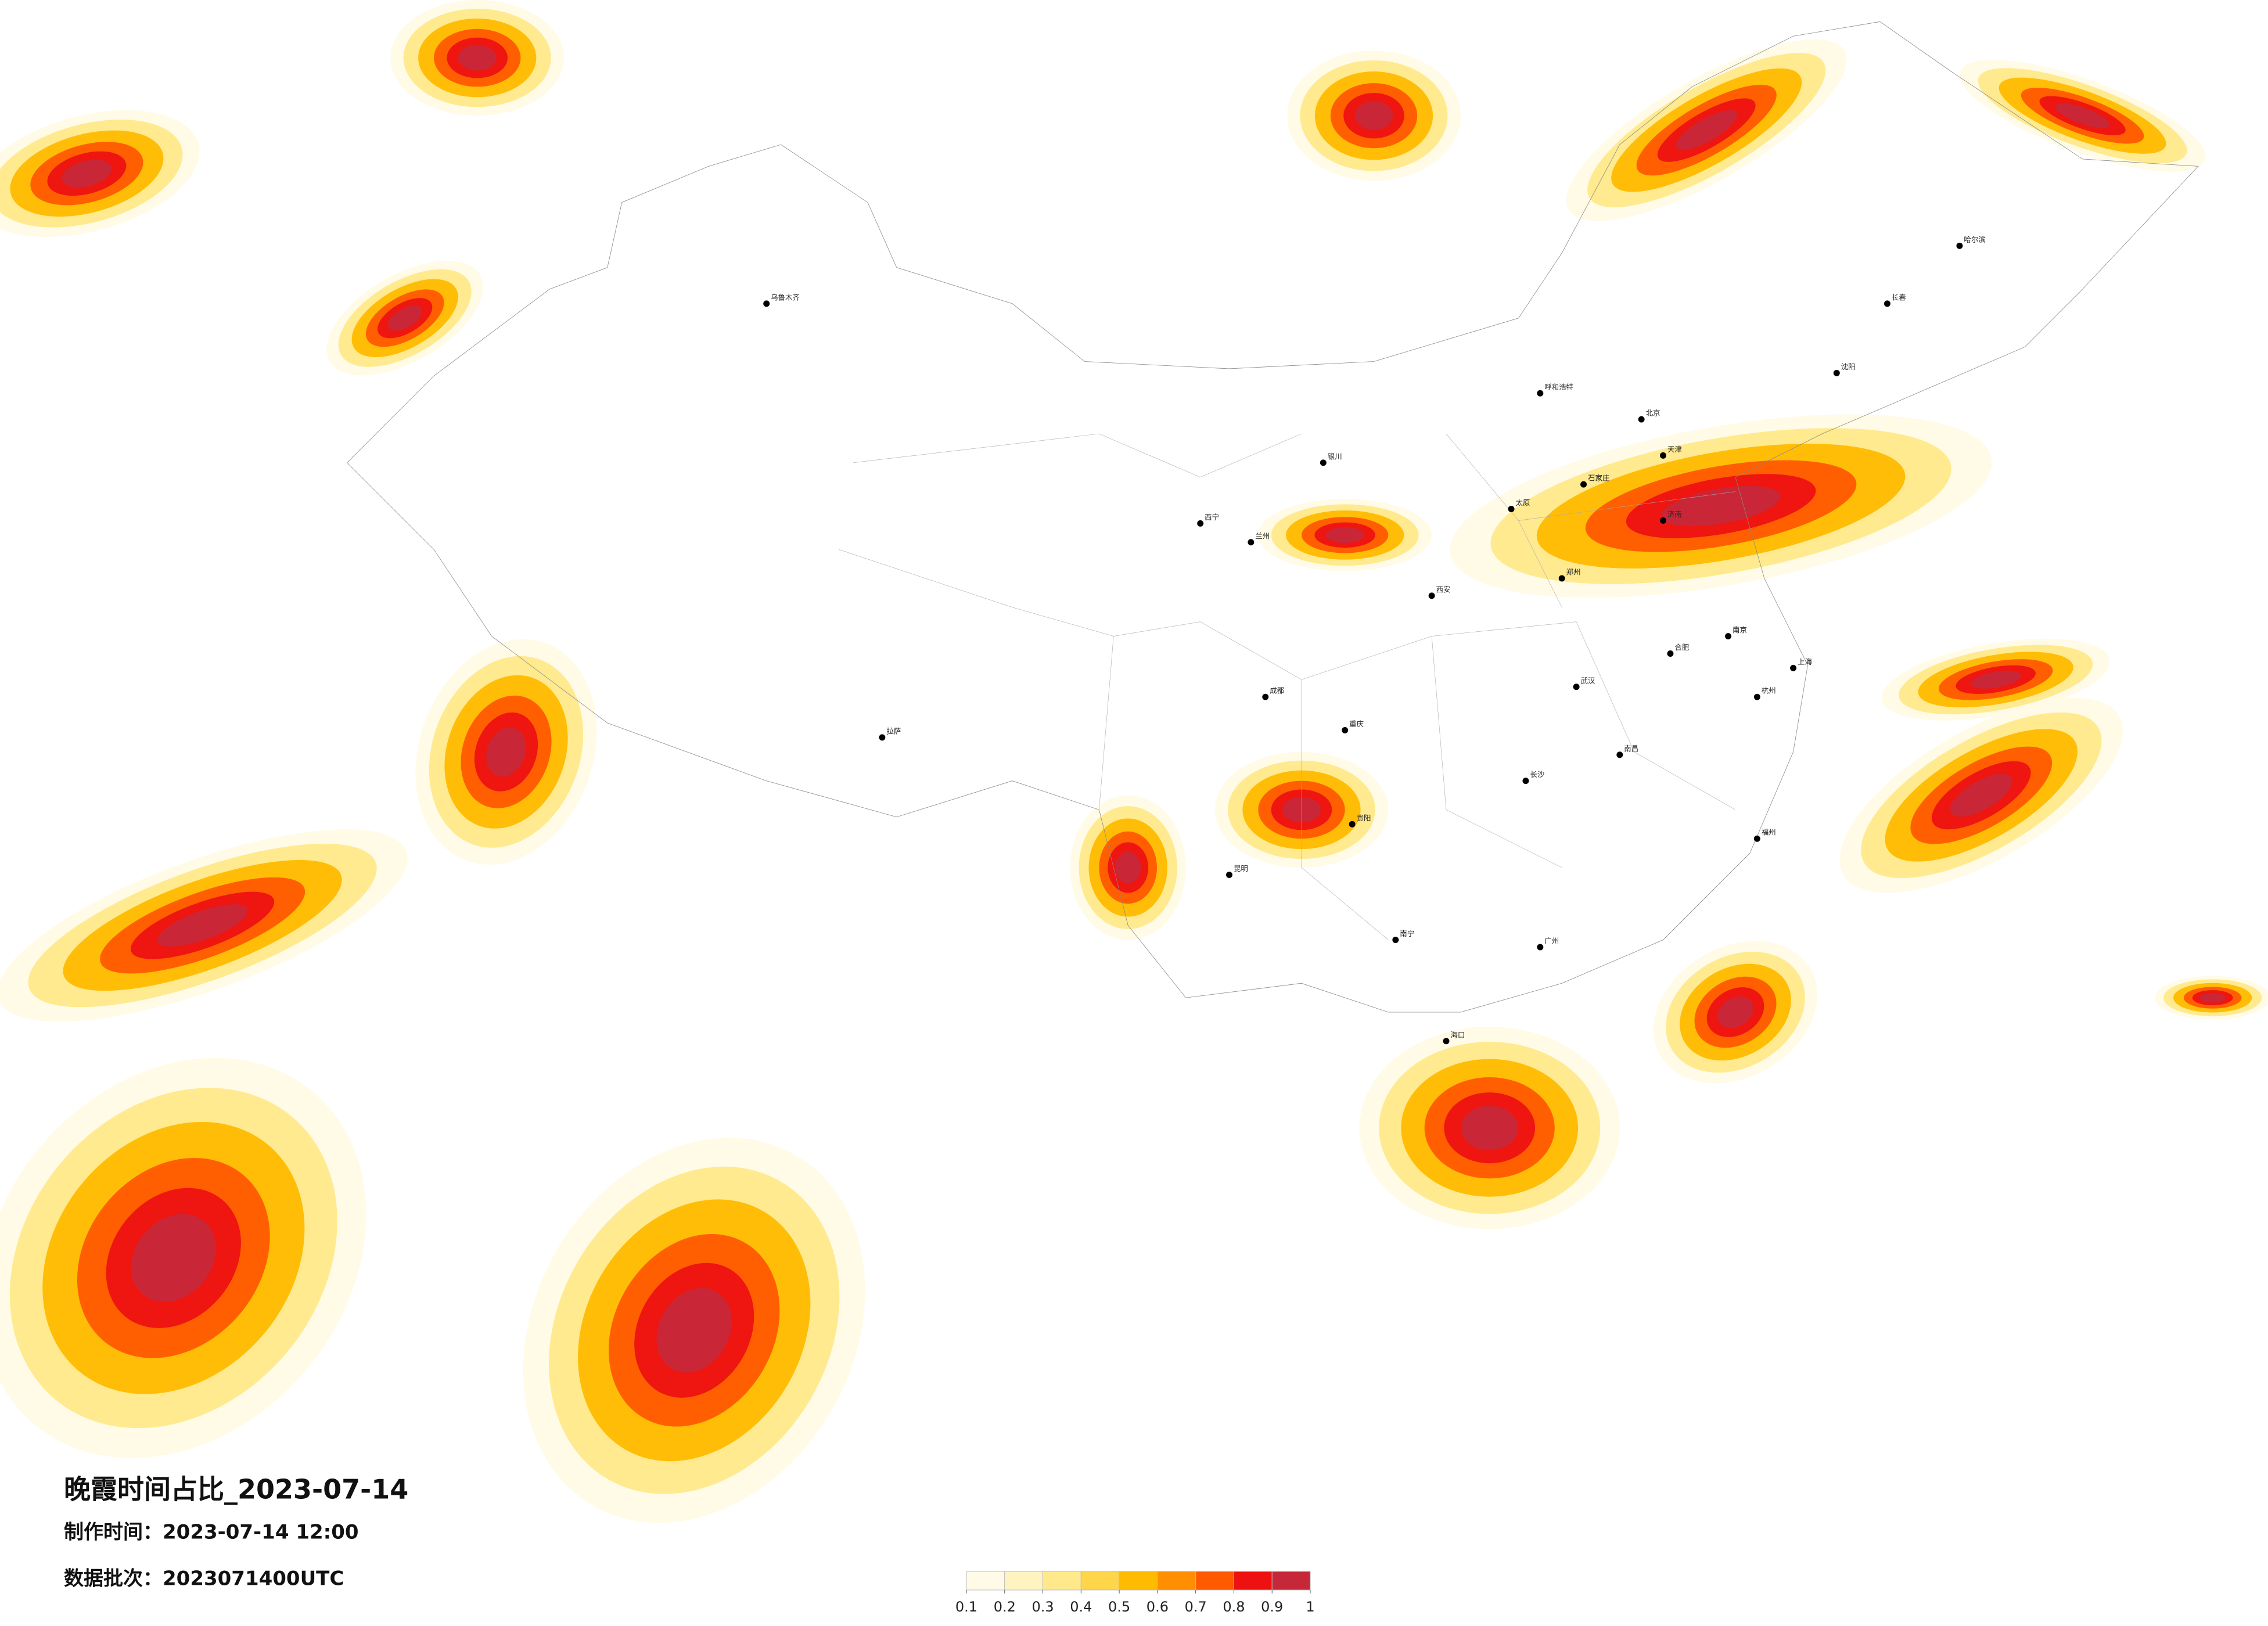  Describe the element at coordinates (1805, 661) in the screenshot. I see `city-label: 上海` at that location.